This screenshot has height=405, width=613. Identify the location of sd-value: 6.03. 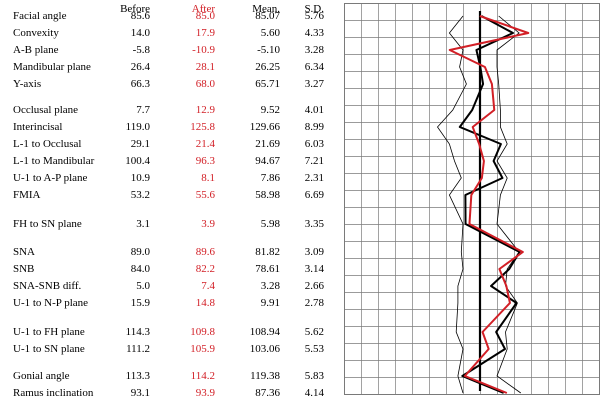
(314, 144).